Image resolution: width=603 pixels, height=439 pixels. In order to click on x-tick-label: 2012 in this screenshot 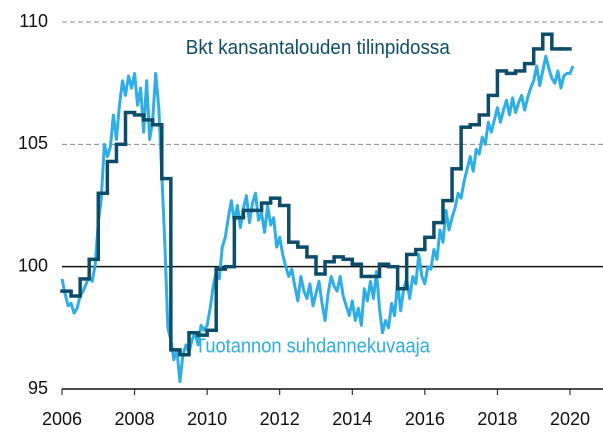, I will do `click(280, 419)`.